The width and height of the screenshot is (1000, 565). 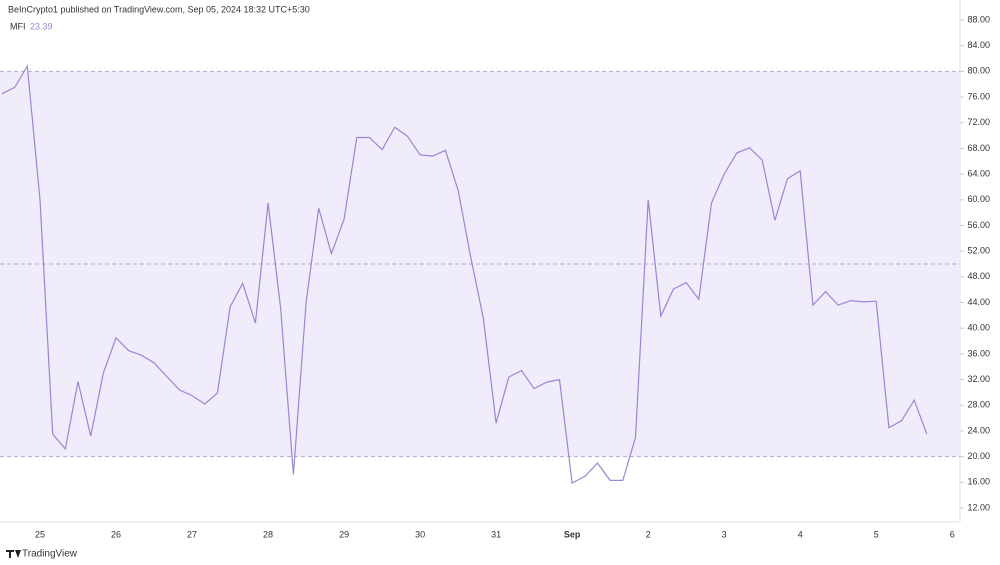 What do you see at coordinates (13, 554) in the screenshot?
I see `logo-icon` at bounding box center [13, 554].